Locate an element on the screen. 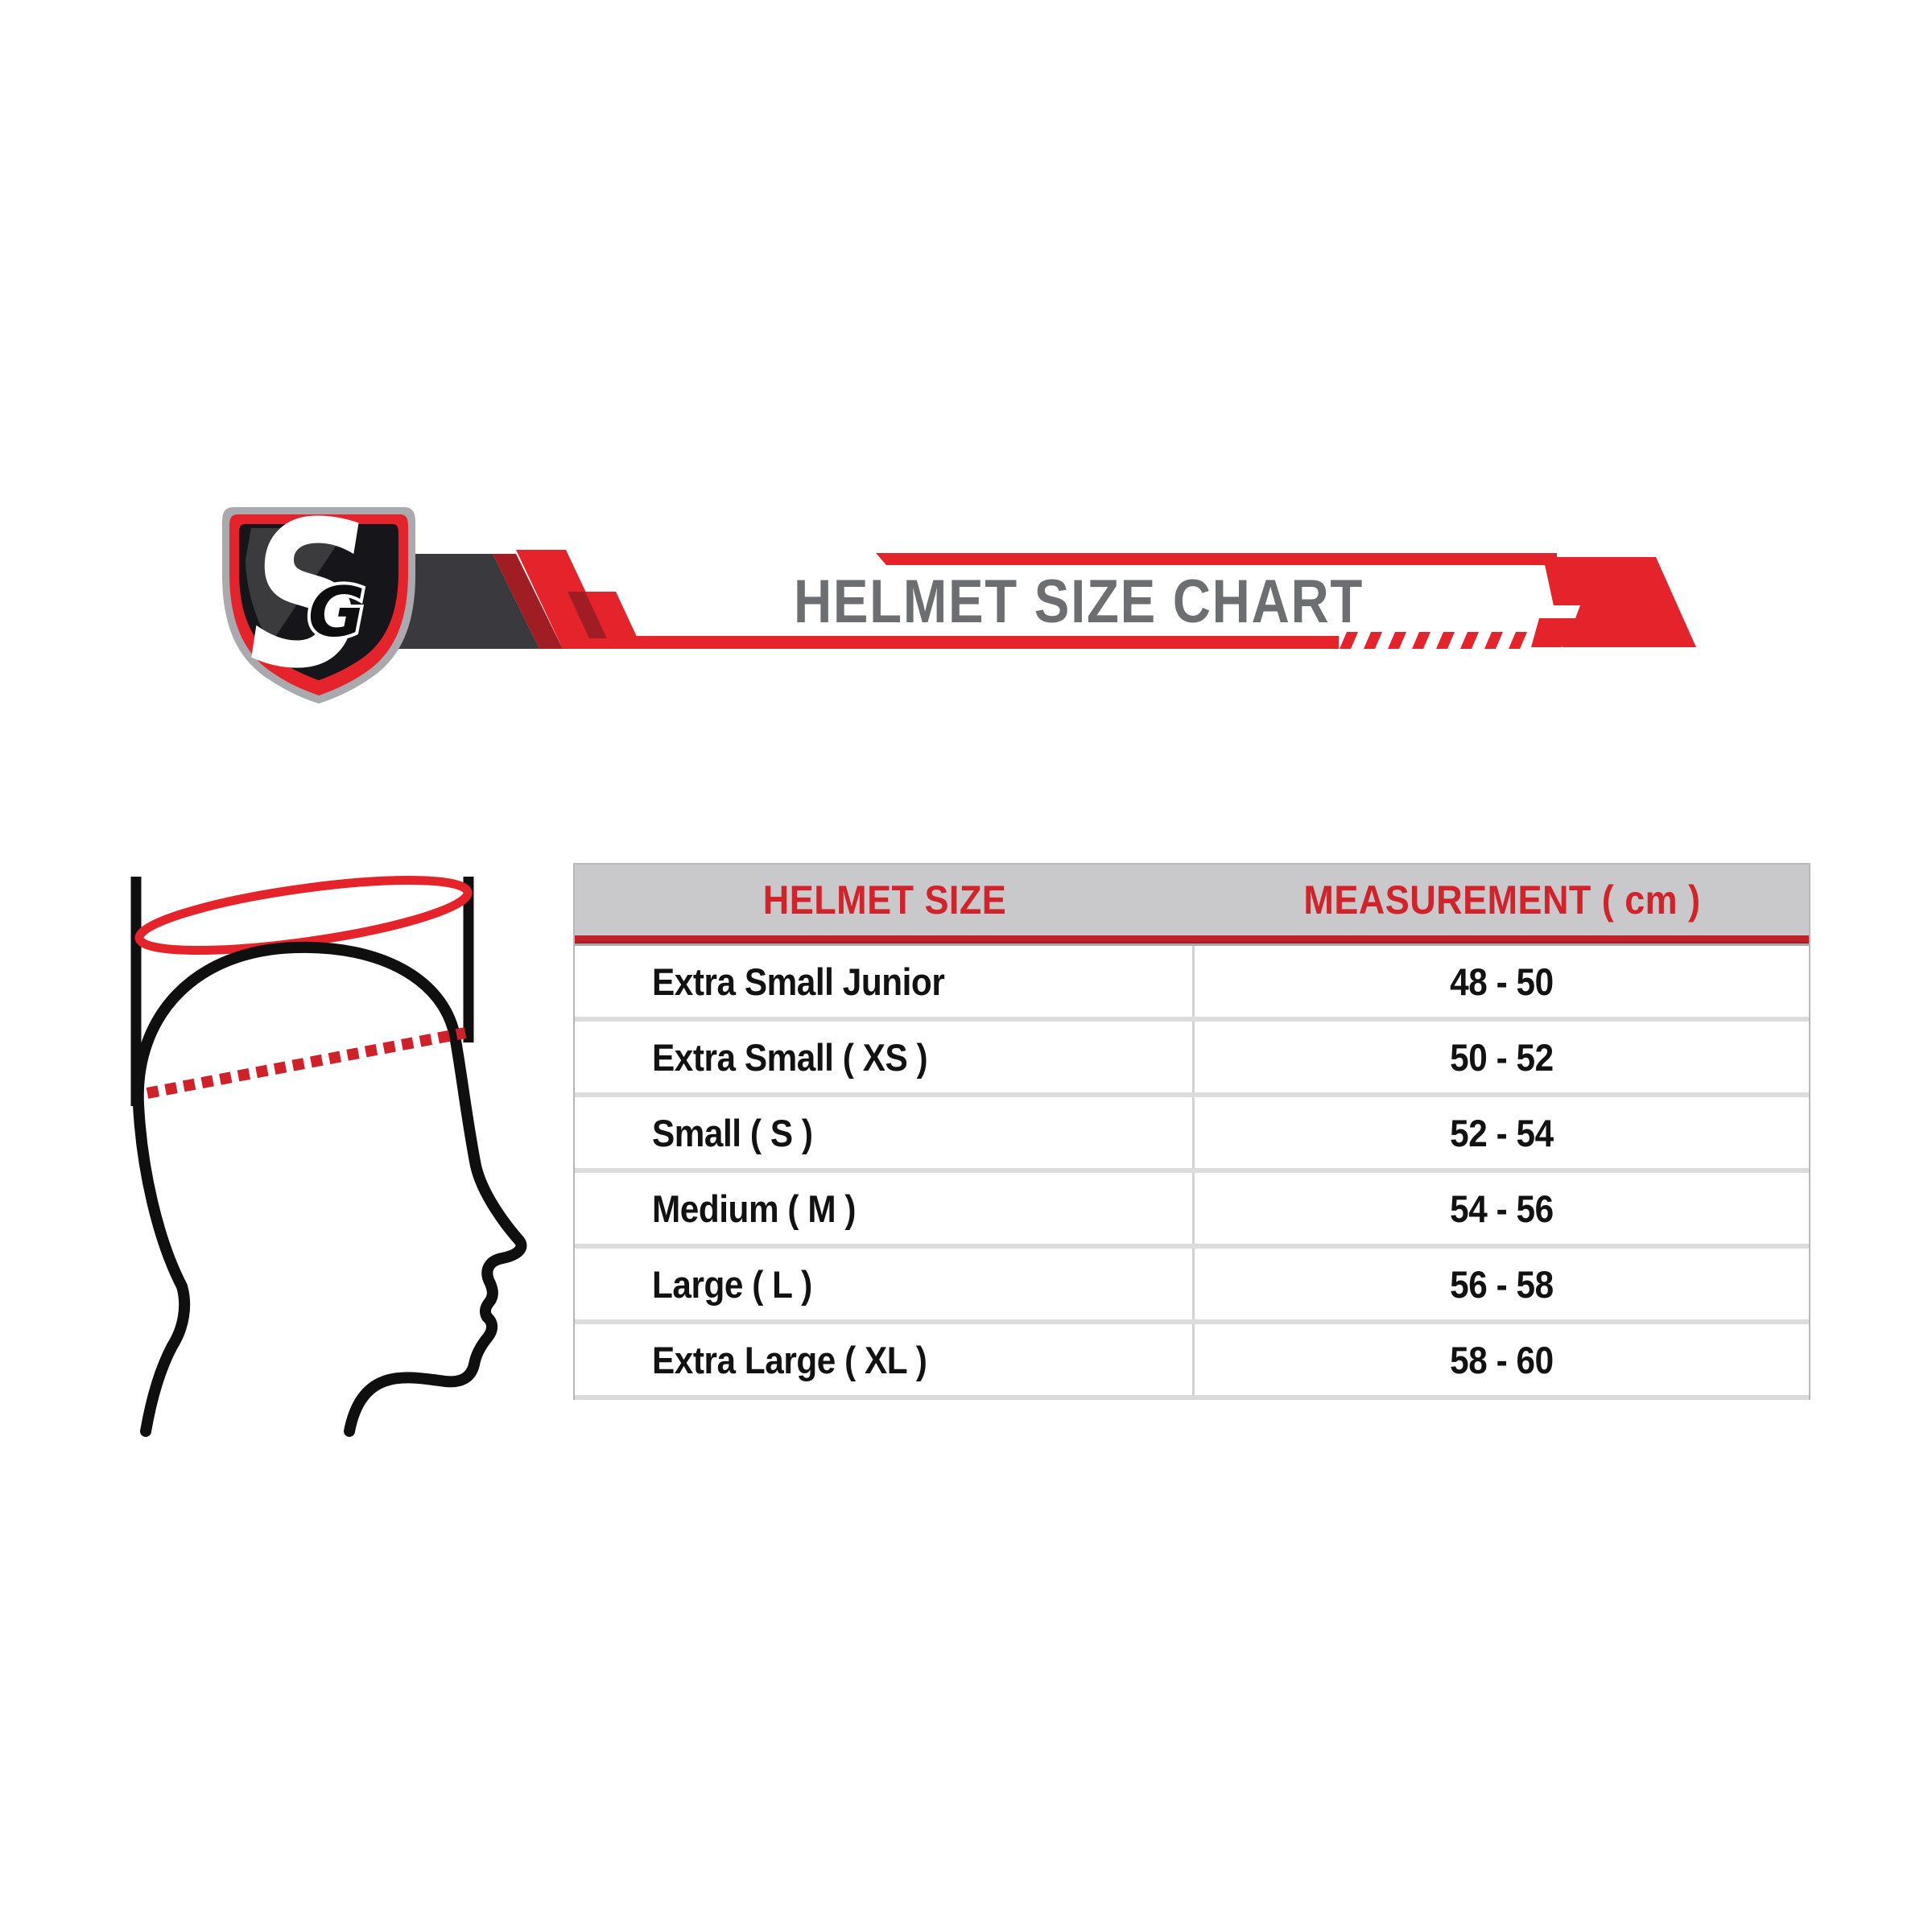 This screenshot has height=1932, width=1932. measurement-value: 54 - 56 is located at coordinates (1502, 1208).